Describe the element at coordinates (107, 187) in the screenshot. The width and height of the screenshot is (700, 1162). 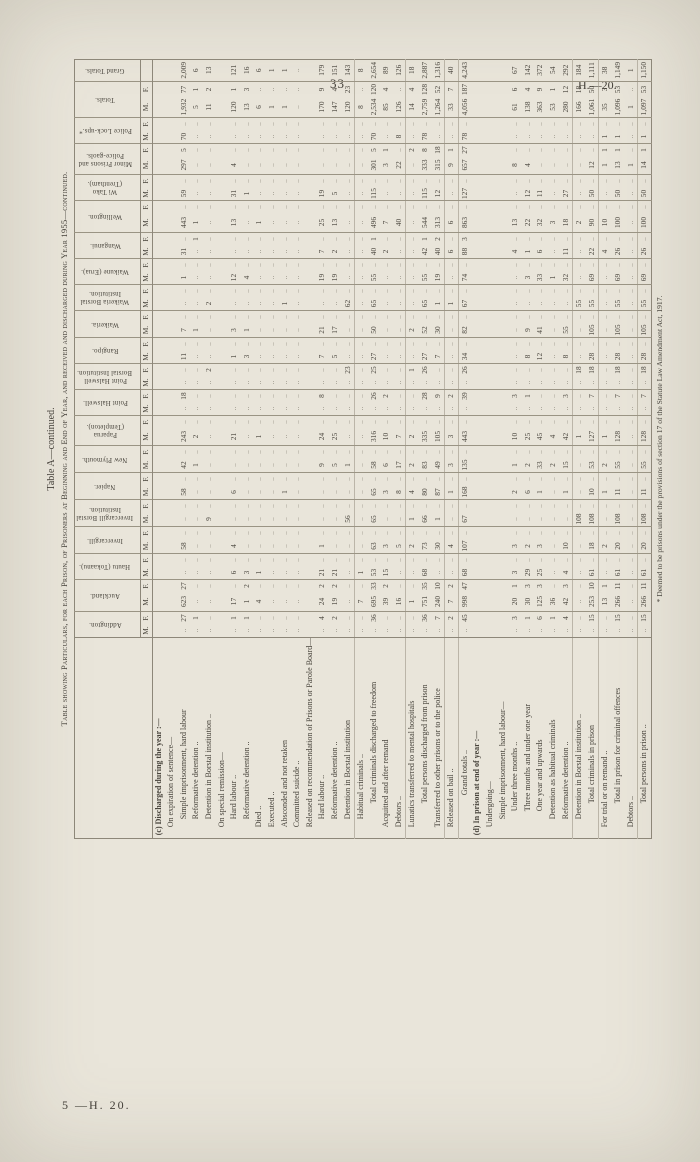
I see `column-header-wi-tako-trentham-: Wi Tako (Trentham).` at that location.